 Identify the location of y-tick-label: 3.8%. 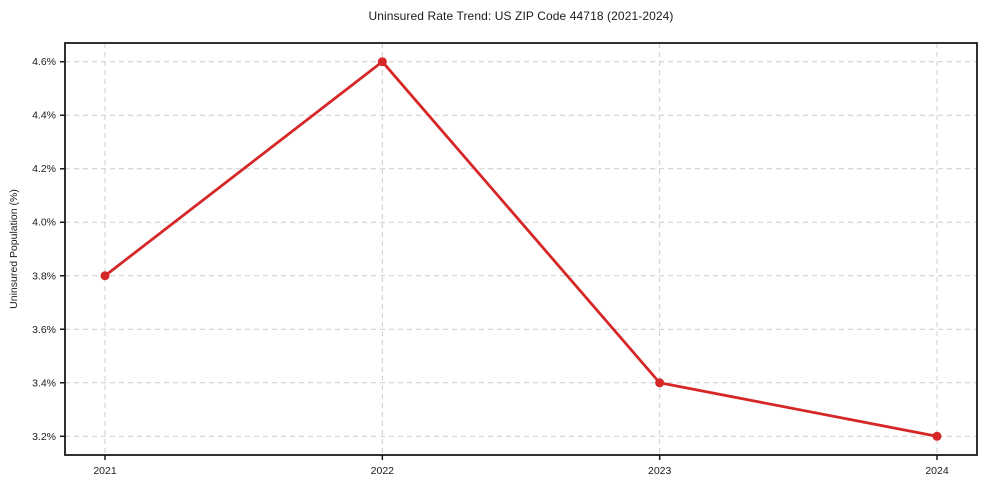
(44, 276).